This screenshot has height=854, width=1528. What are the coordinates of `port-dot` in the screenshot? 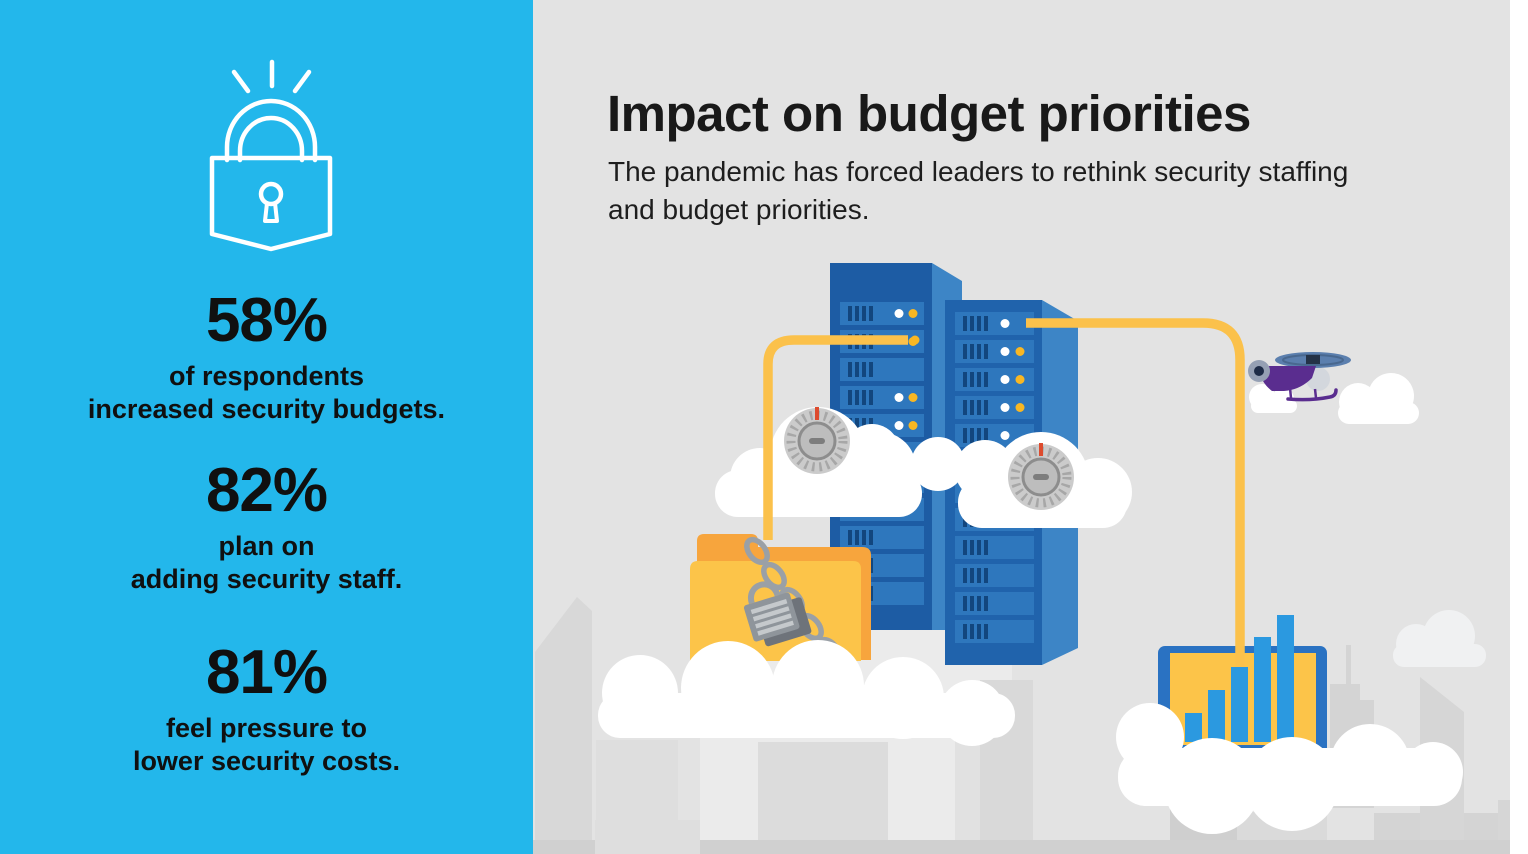 It's located at (915, 340).